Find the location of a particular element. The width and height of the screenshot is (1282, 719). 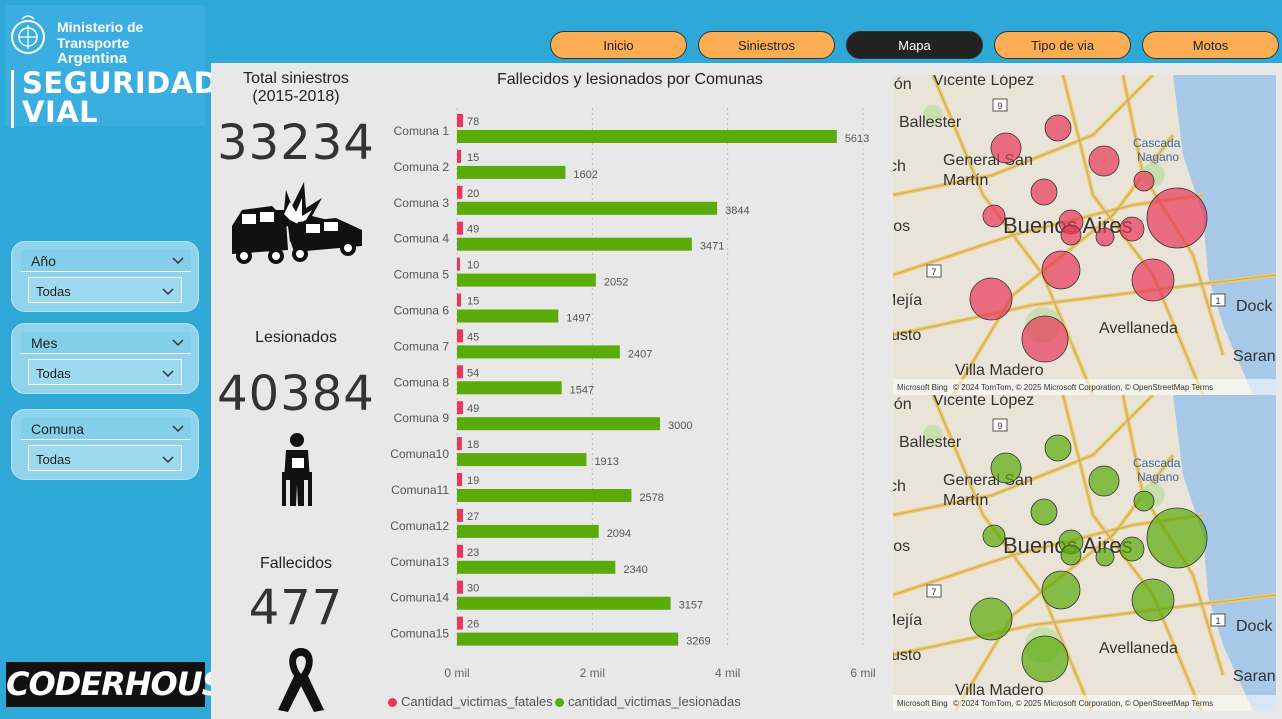

chart-title: Fallecidos y lesionados por Comunas is located at coordinates (630, 79).